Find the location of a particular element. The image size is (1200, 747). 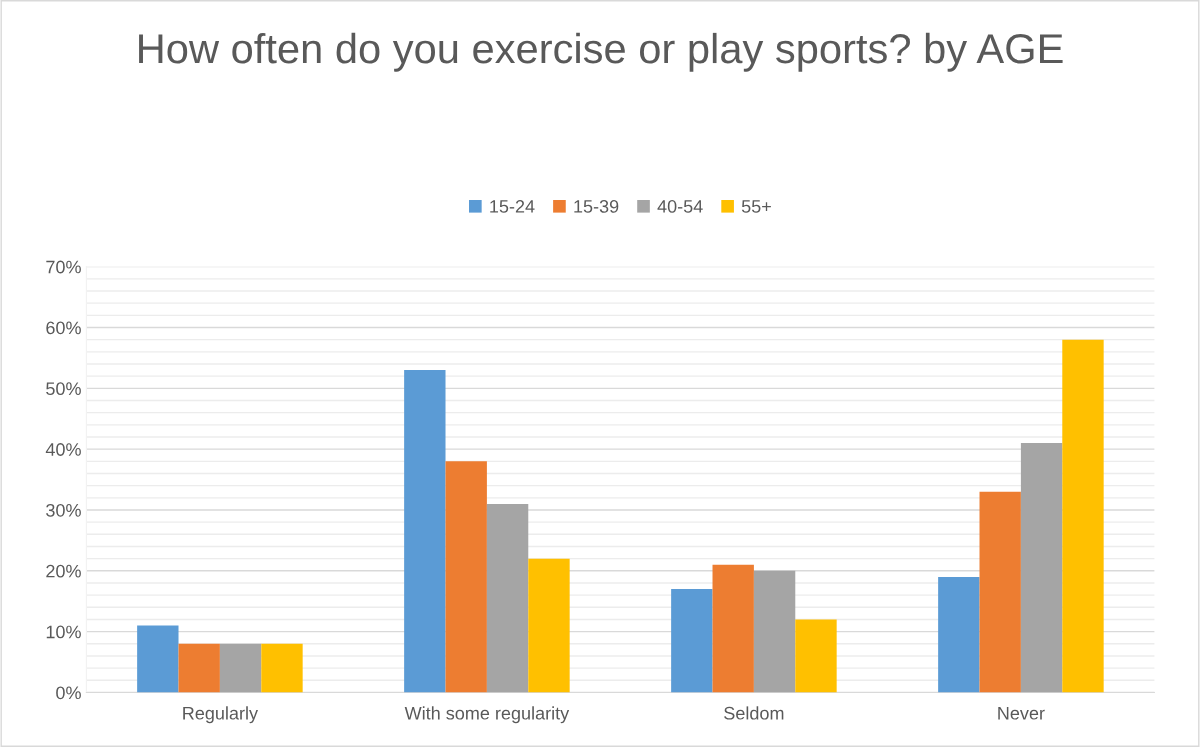

legend-label: 55+ is located at coordinates (756, 206).